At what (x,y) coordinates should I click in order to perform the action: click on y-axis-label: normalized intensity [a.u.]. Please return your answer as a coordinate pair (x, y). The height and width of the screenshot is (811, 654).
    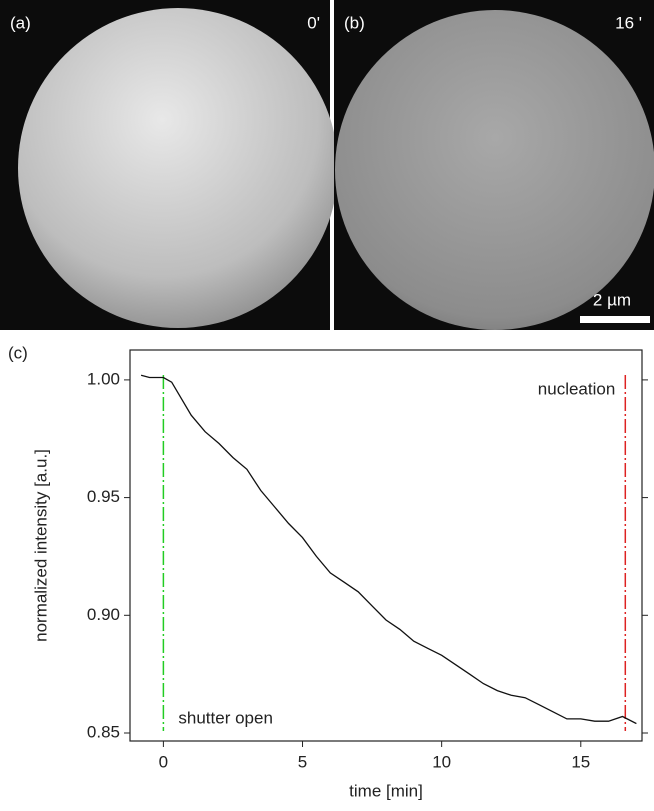
    Looking at the image, I should click on (40, 545).